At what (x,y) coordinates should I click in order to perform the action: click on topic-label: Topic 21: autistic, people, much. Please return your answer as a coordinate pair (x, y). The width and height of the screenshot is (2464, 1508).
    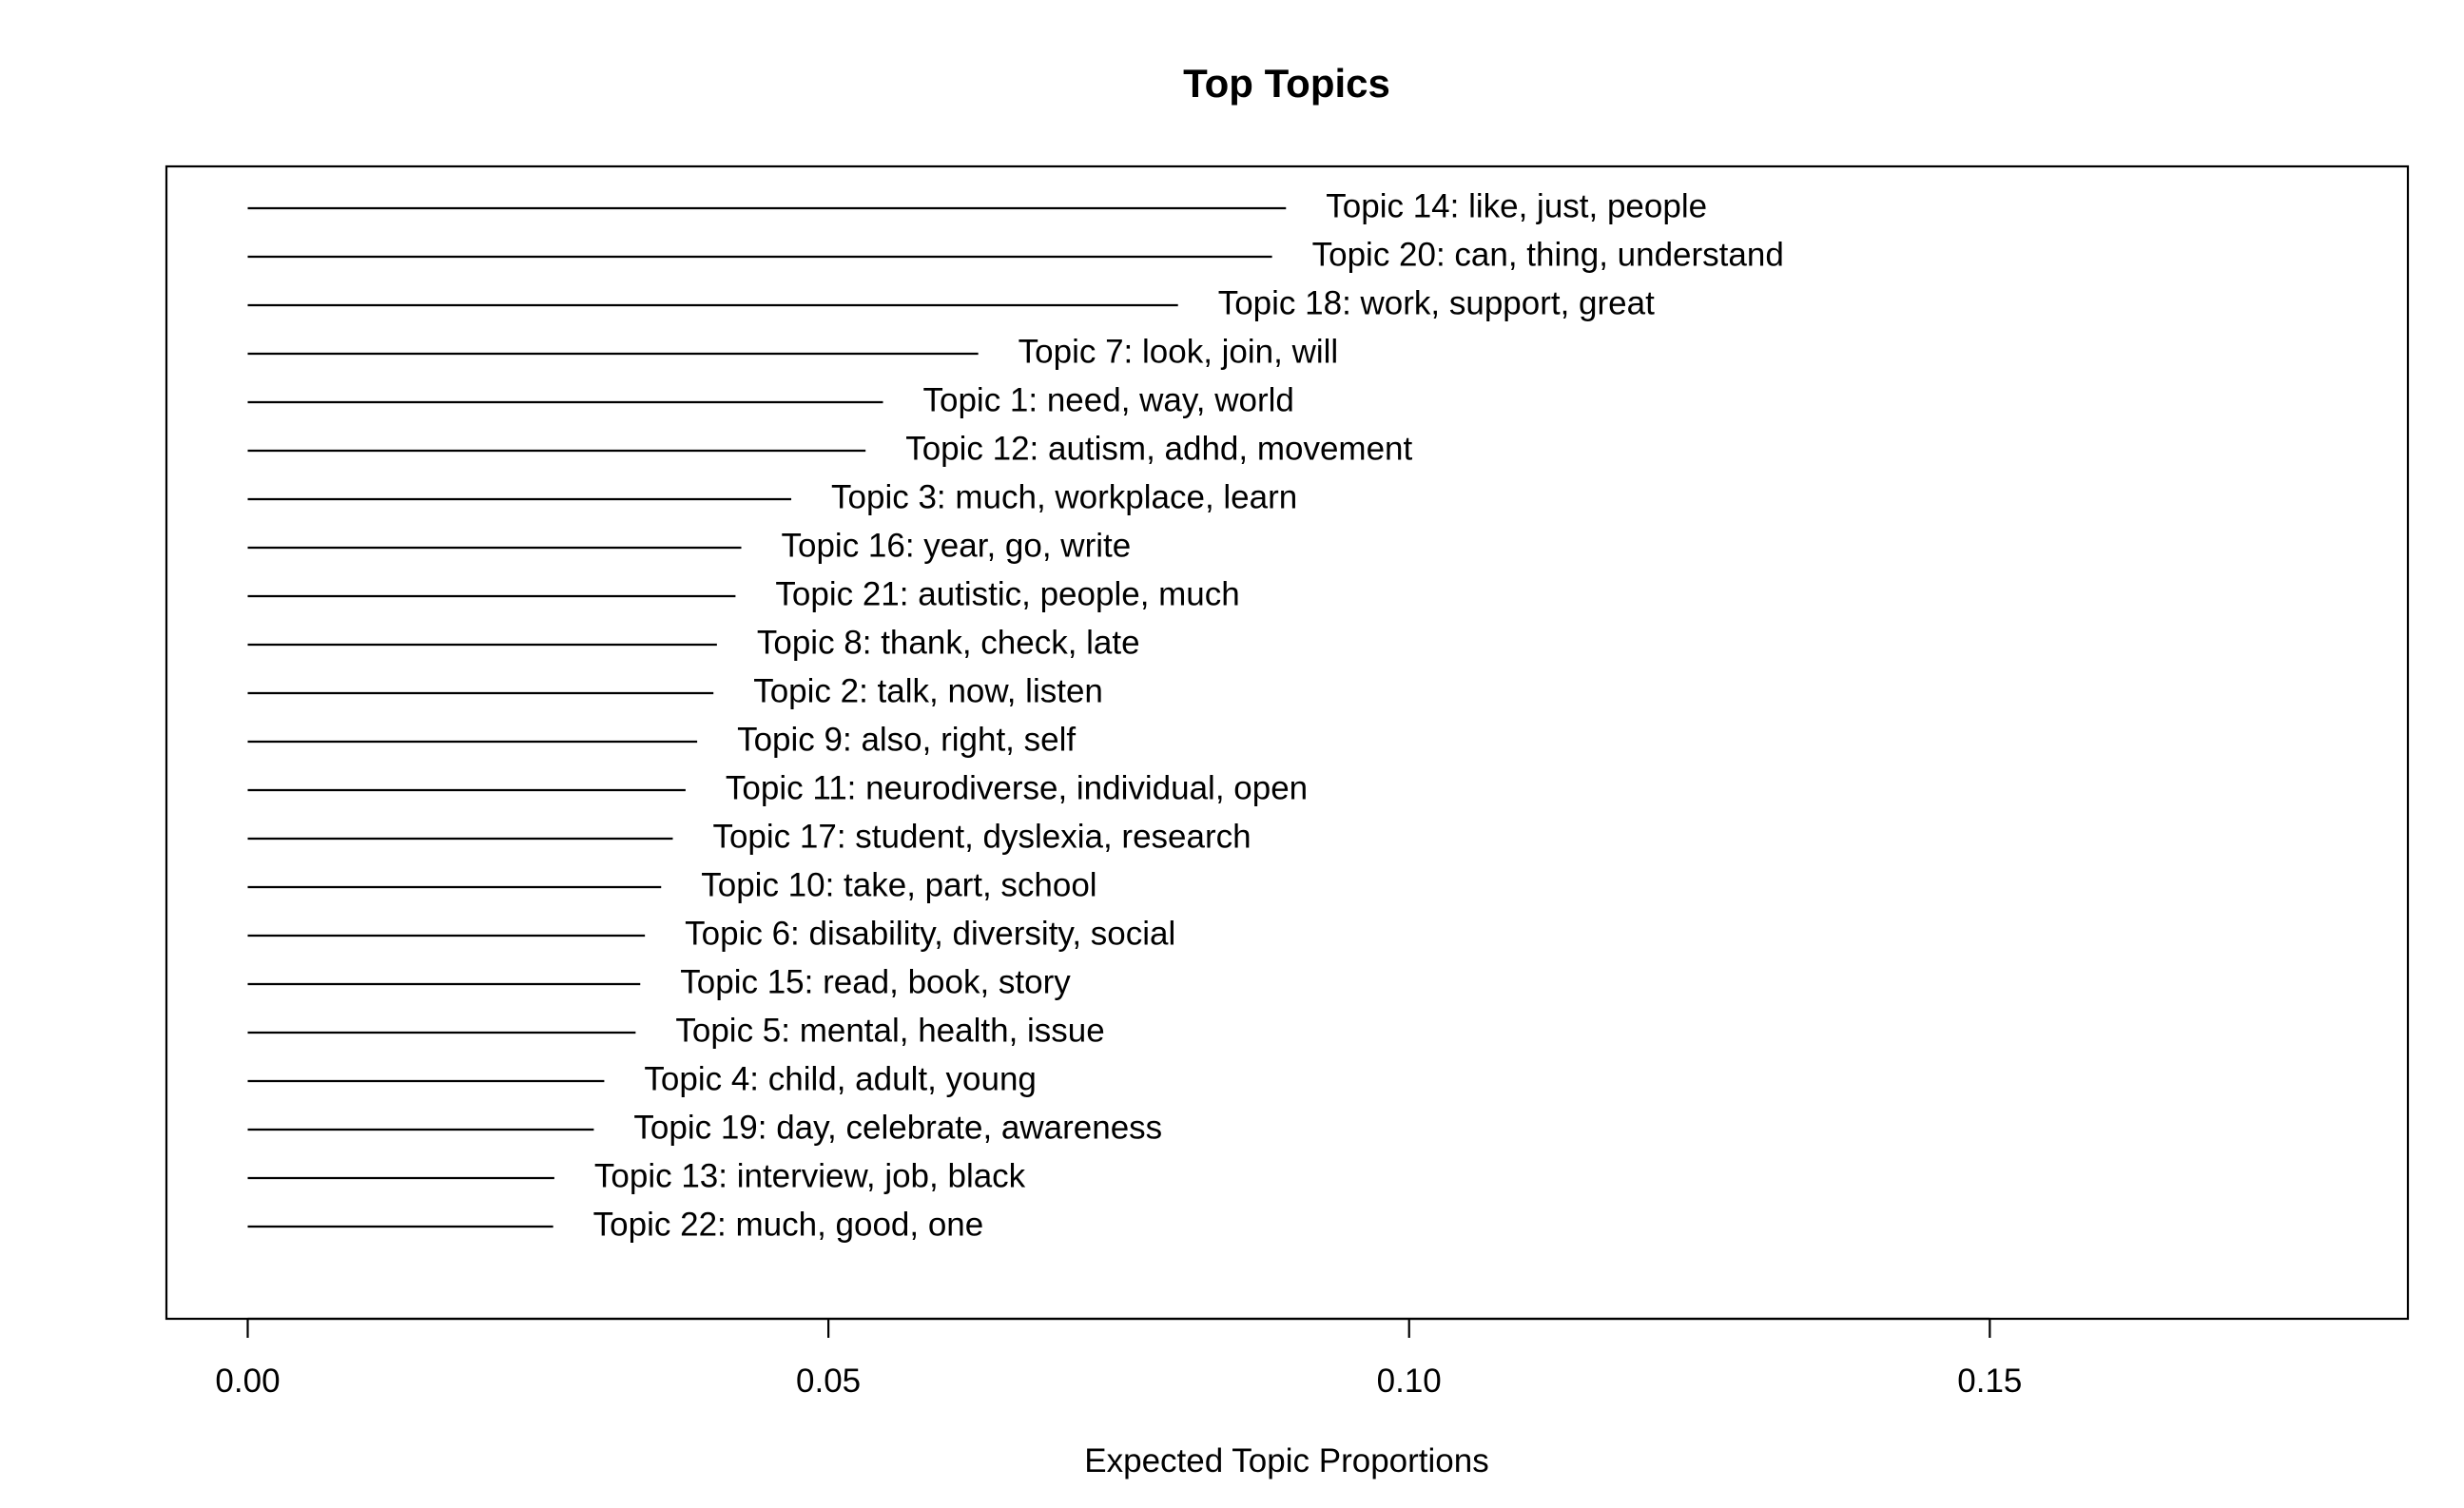
    Looking at the image, I should click on (1007, 593).